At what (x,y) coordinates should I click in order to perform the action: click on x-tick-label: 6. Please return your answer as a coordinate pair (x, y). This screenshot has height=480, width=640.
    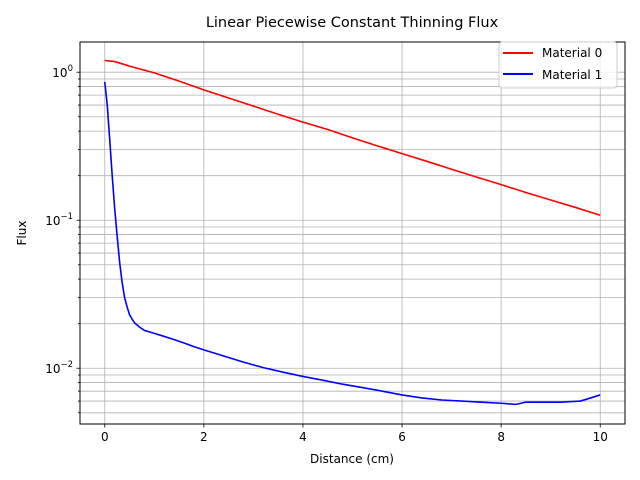
    Looking at the image, I should click on (402, 437).